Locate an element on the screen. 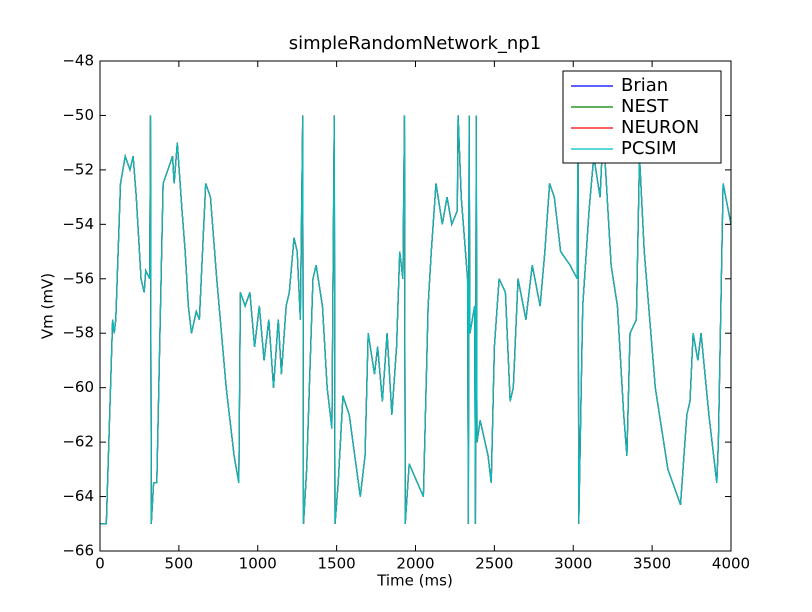 This screenshot has width=812, height=612. x-axis-label: Time (ms) is located at coordinates (414, 581).